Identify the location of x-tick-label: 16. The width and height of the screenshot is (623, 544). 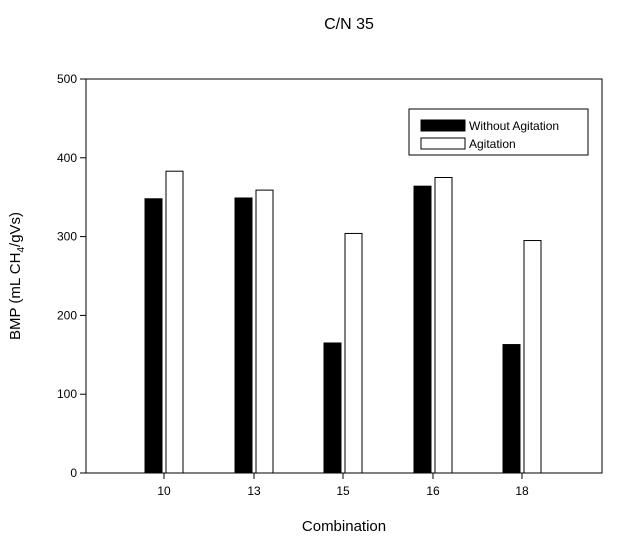
(433, 491).